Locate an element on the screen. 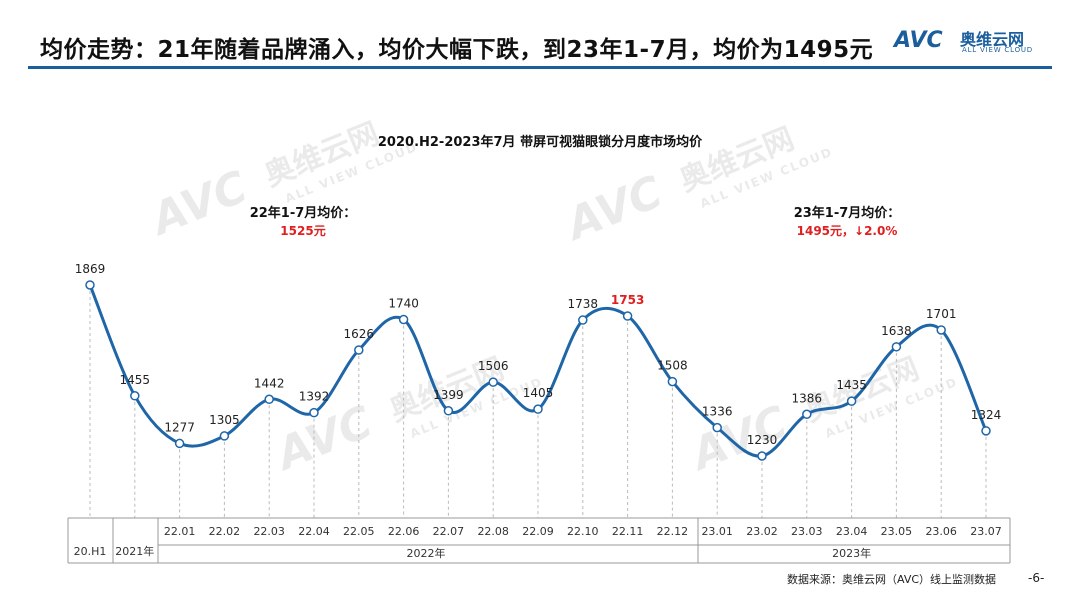  category-tick-label: 22.11 is located at coordinates (628, 531).